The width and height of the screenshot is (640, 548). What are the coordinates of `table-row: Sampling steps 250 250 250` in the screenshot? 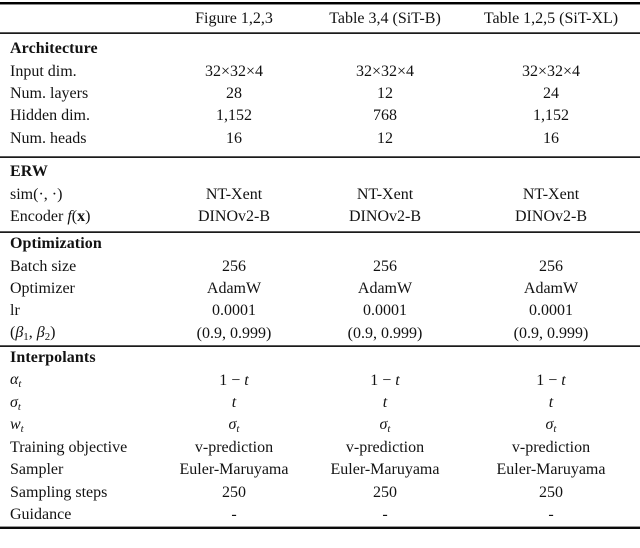 It's located at (320, 492).